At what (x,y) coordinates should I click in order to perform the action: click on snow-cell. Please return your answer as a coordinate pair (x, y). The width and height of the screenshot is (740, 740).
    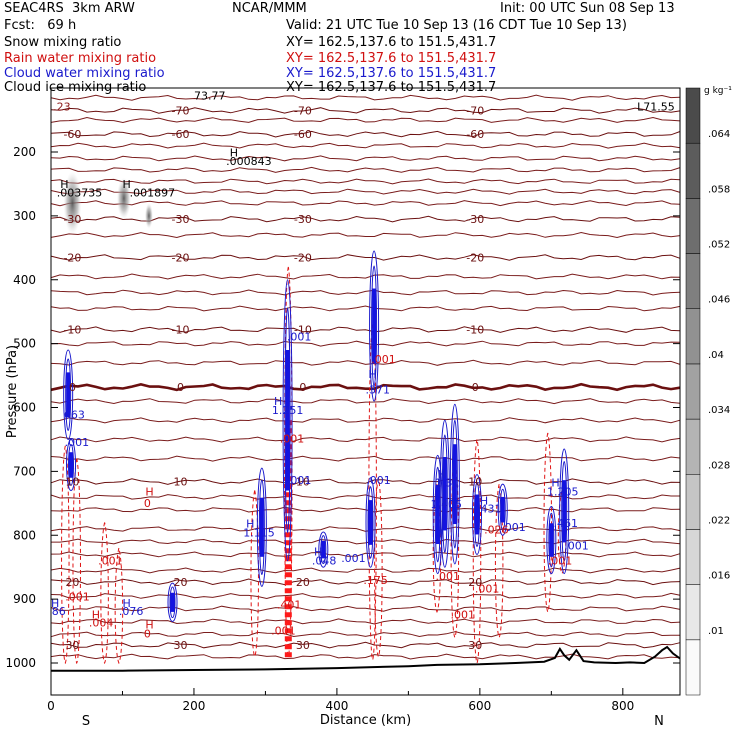
    Looking at the image, I should click on (148, 216).